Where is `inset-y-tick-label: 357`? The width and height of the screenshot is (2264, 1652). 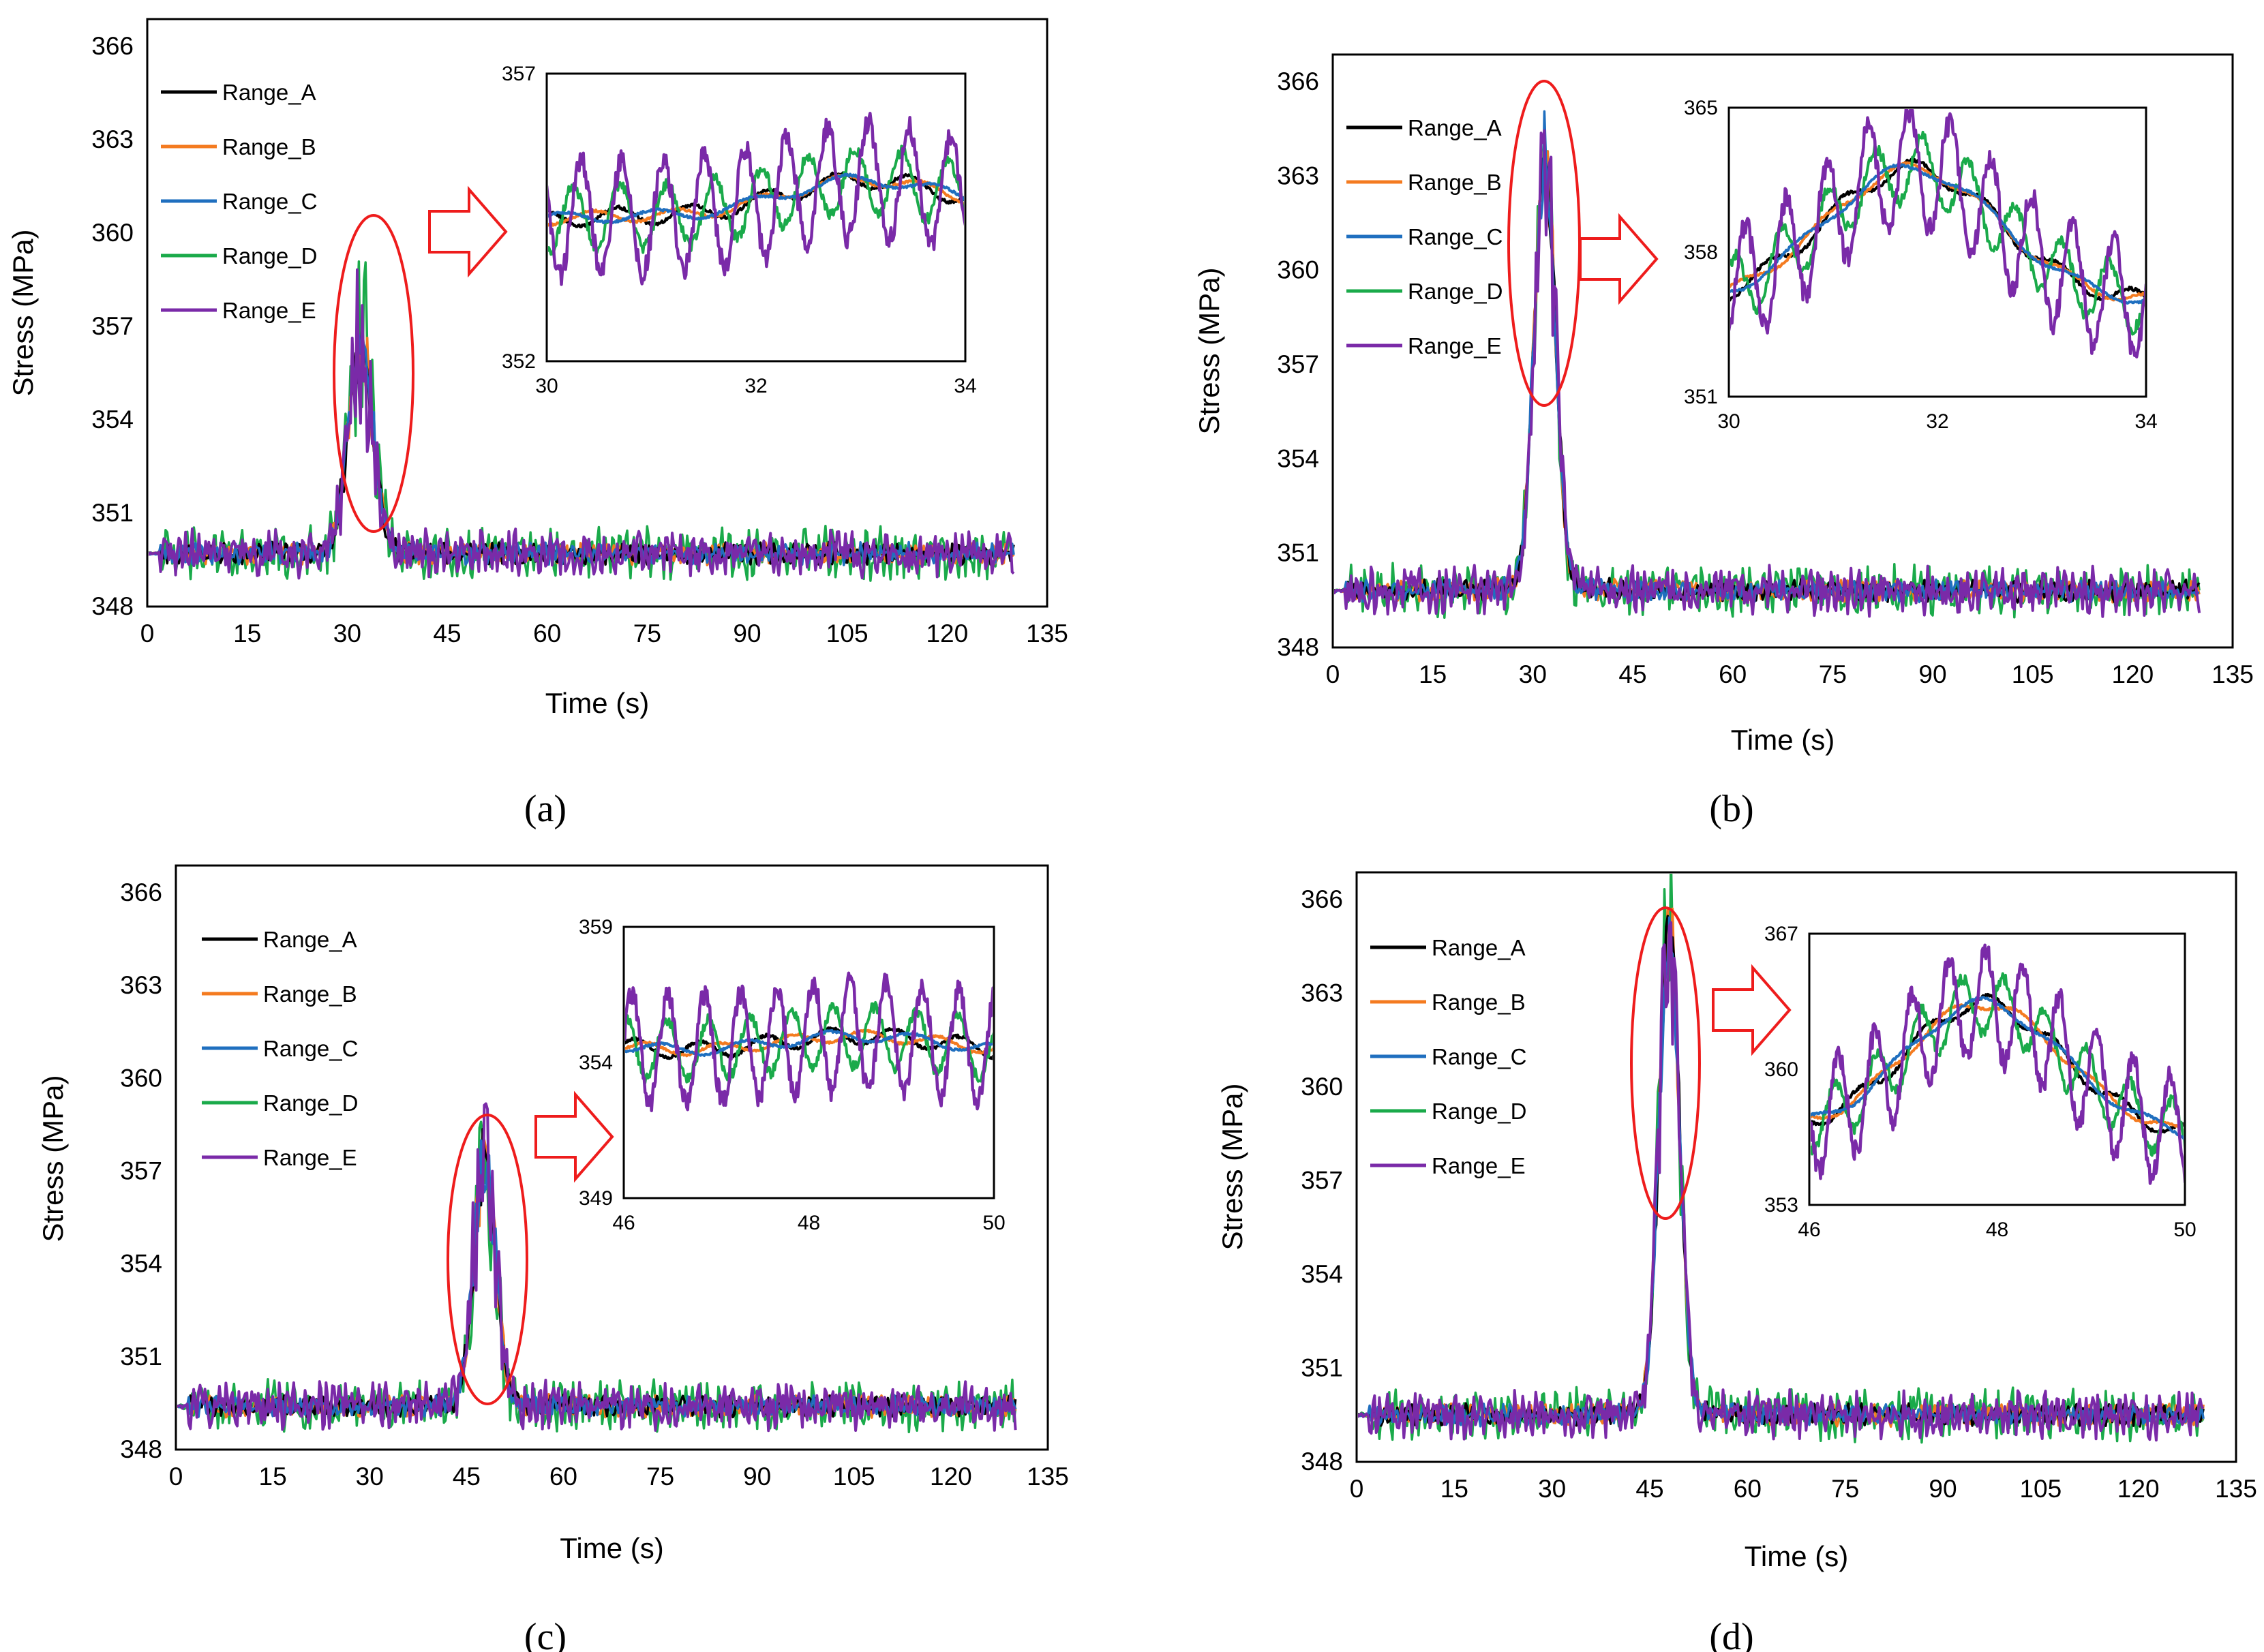 inset-y-tick-label: 357 is located at coordinates (519, 74).